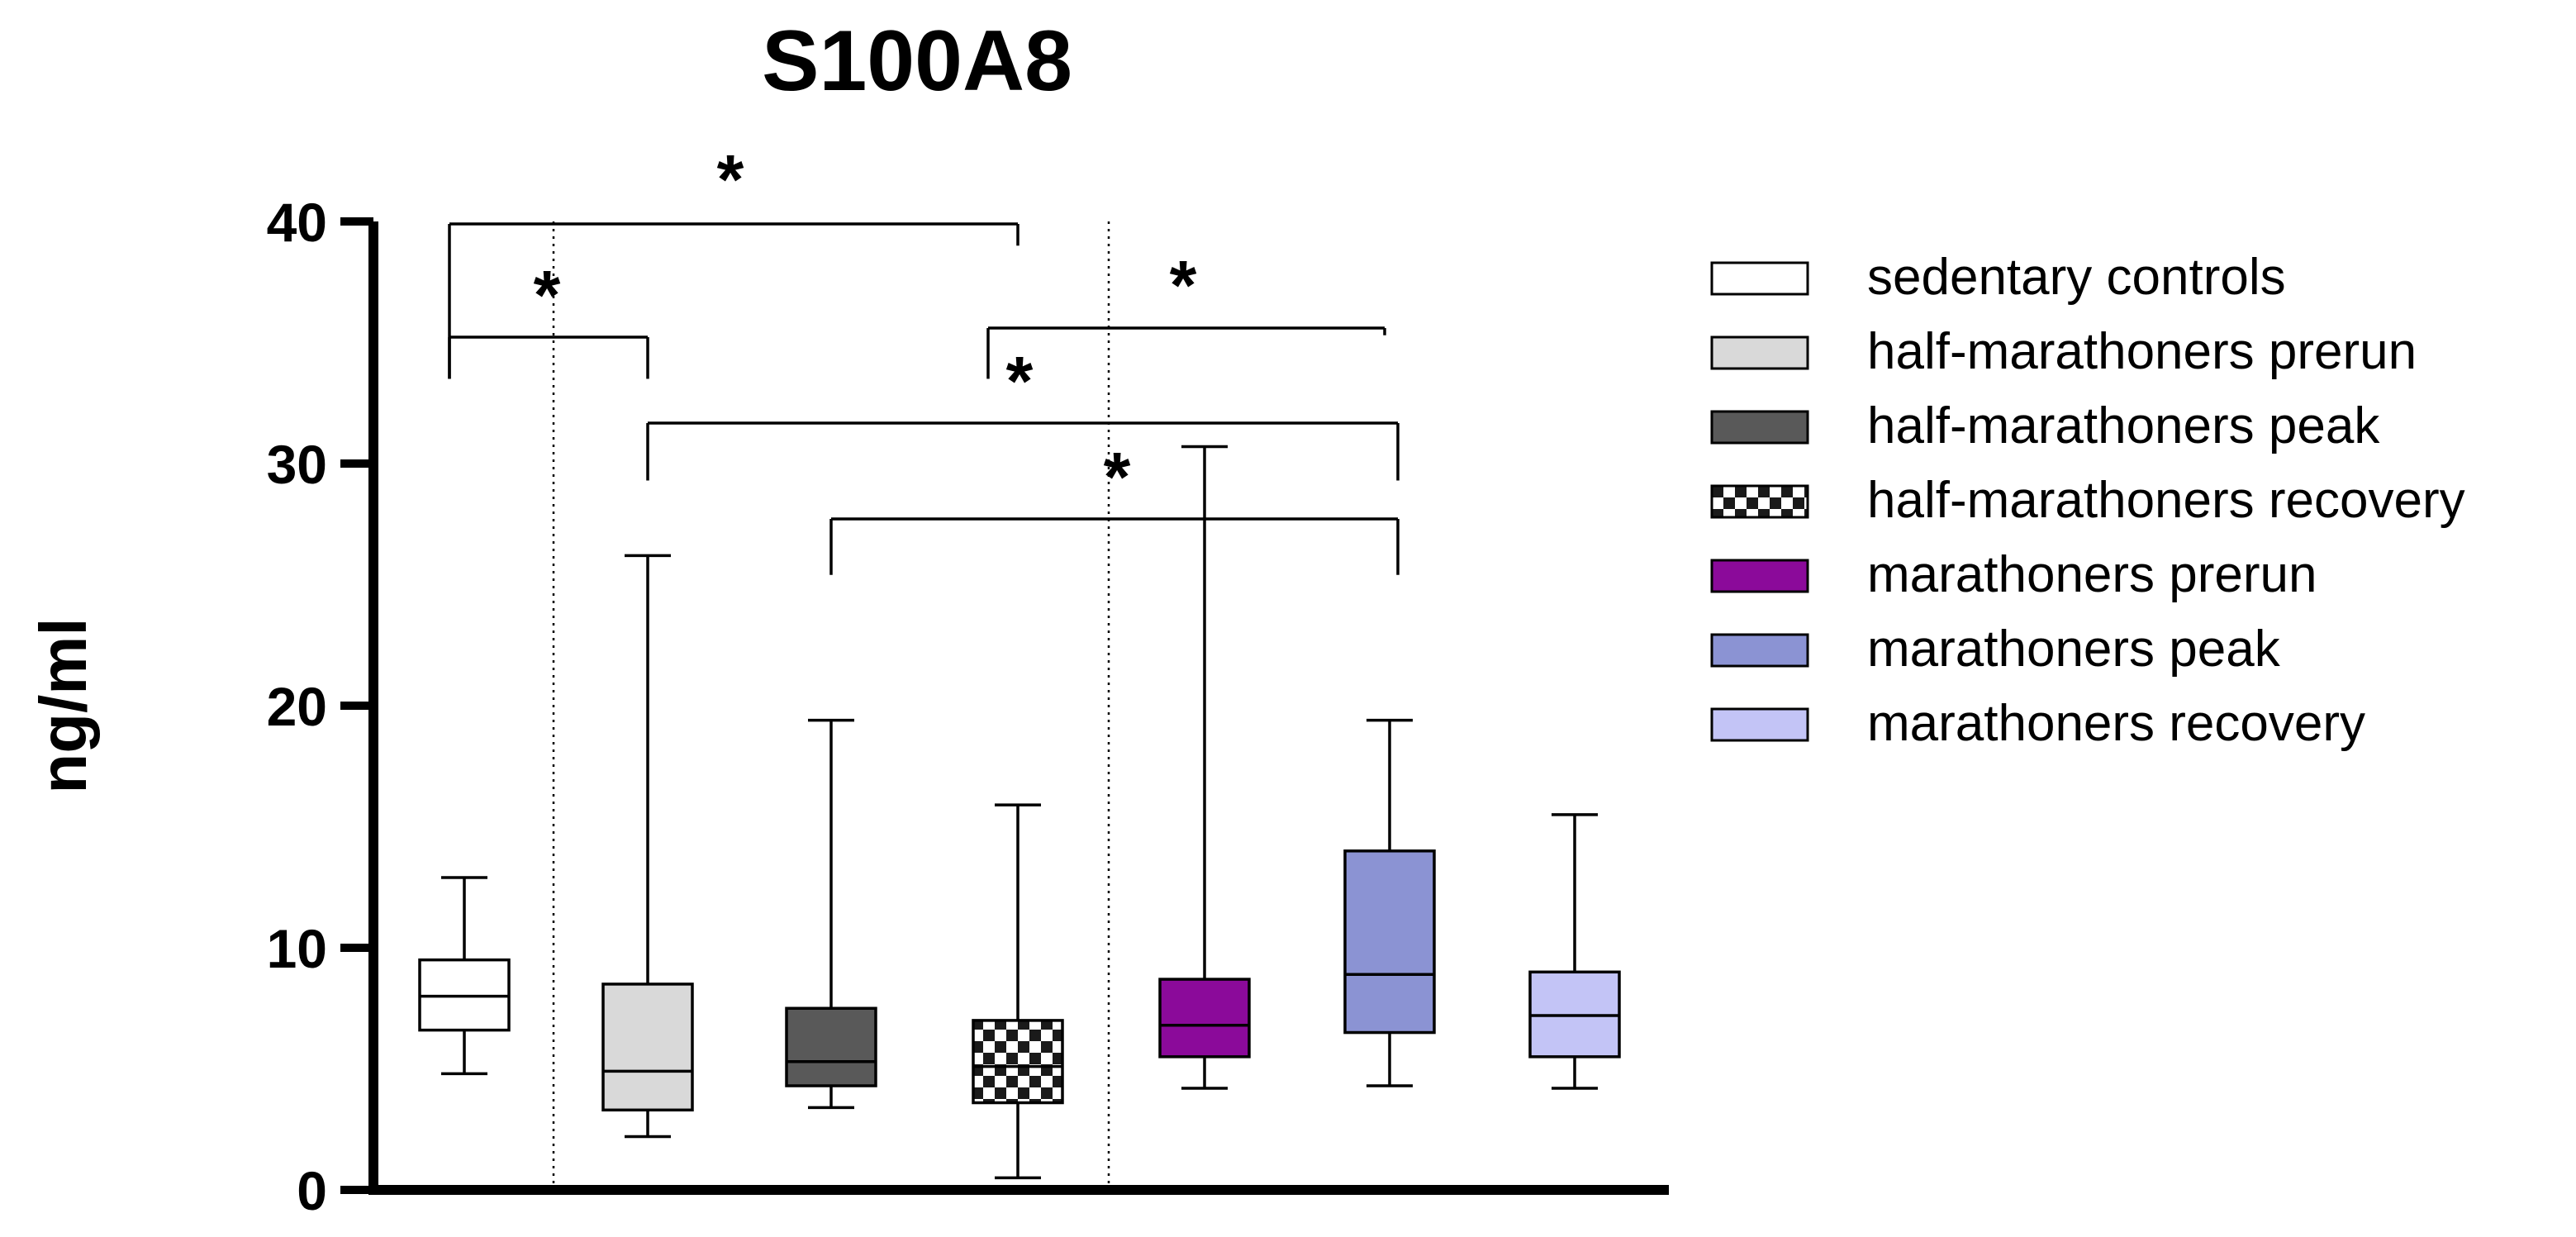 The image size is (2576, 1237). What do you see at coordinates (831, 914) in the screenshot?
I see `box-half-marathoners-peak` at bounding box center [831, 914].